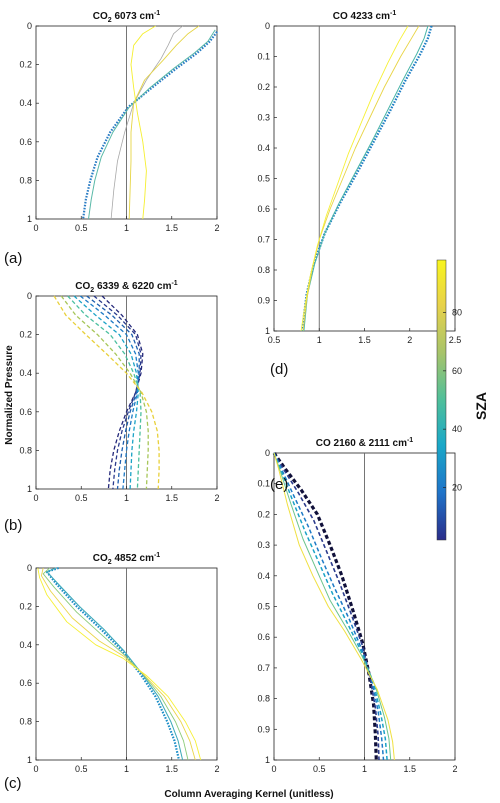 The height and width of the screenshot is (803, 500). What do you see at coordinates (263, 729) in the screenshot?
I see `y-tick-label: 0.9` at bounding box center [263, 729].